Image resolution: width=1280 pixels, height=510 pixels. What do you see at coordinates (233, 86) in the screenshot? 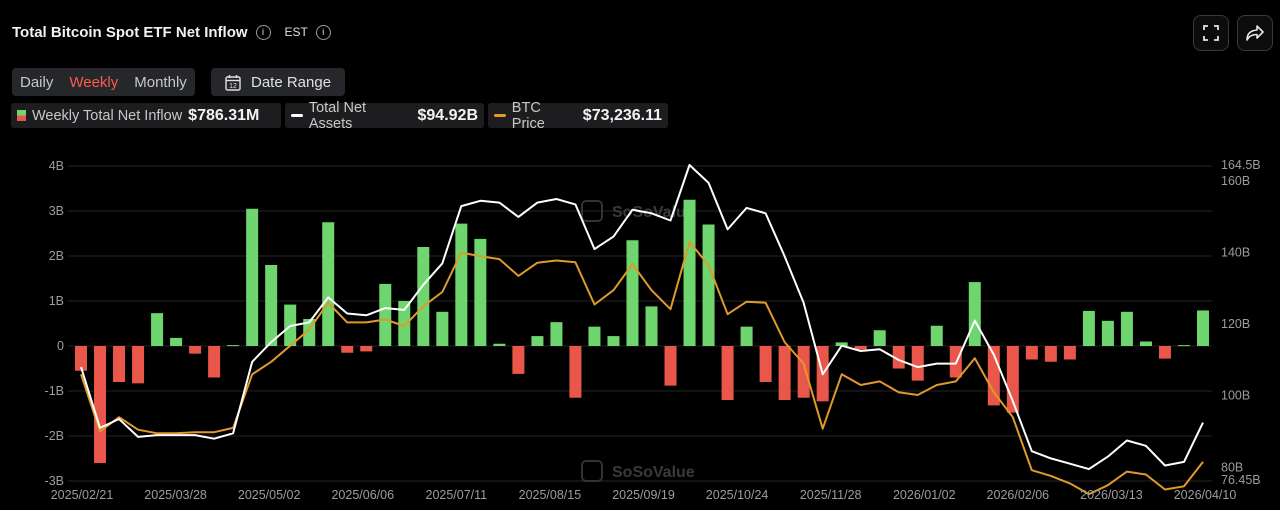
I see `svg-text: 12` at bounding box center [233, 86].